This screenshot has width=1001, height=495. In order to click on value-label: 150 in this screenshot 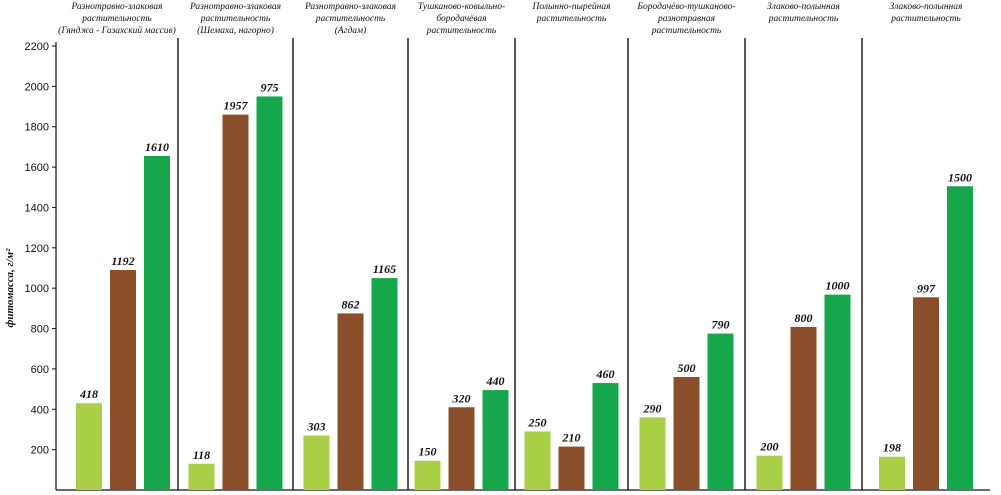, I will do `click(428, 452)`.